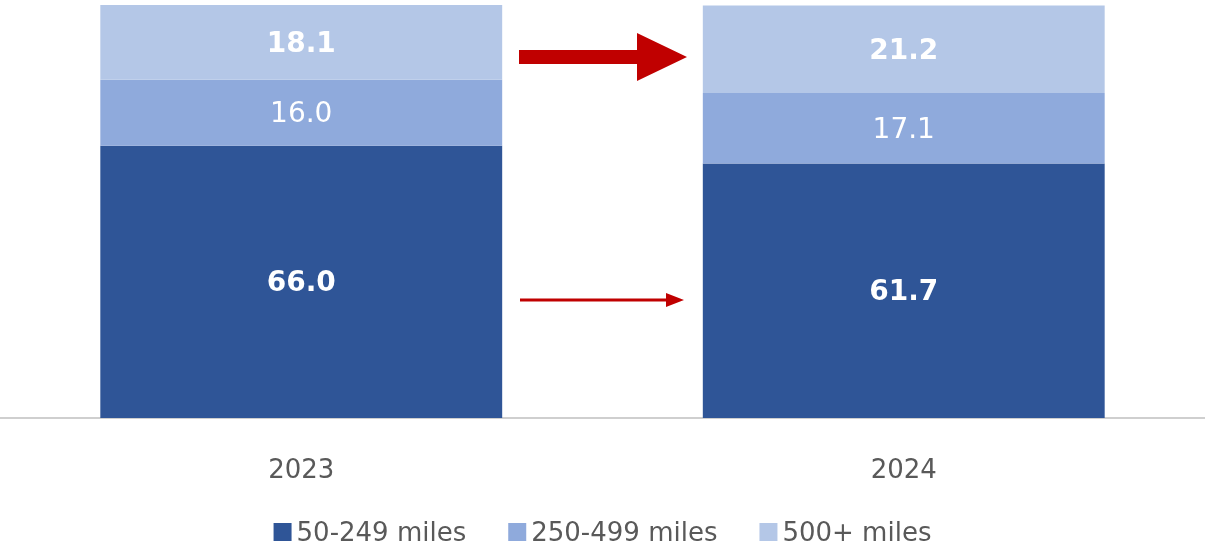  What do you see at coordinates (381, 532) in the screenshot?
I see `legend-label: 50-249 miles` at bounding box center [381, 532].